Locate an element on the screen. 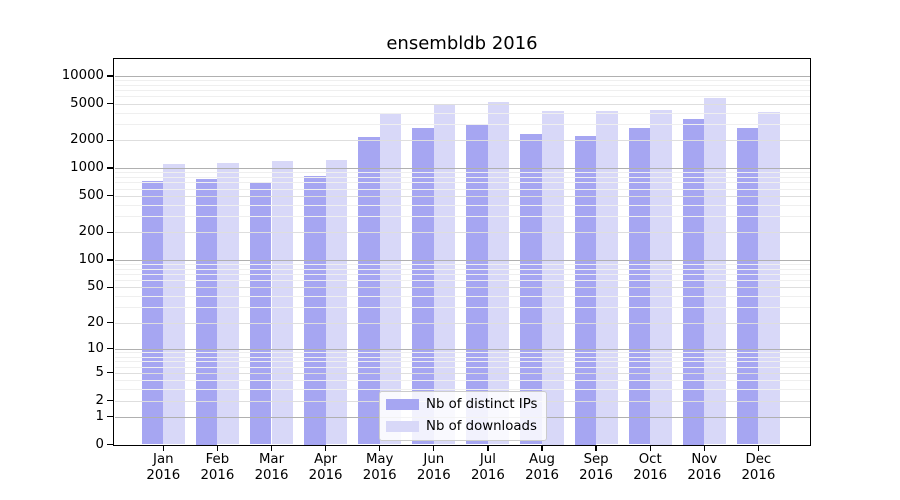  x-tick-label-Jun: Jun 2016 is located at coordinates (433, 467).